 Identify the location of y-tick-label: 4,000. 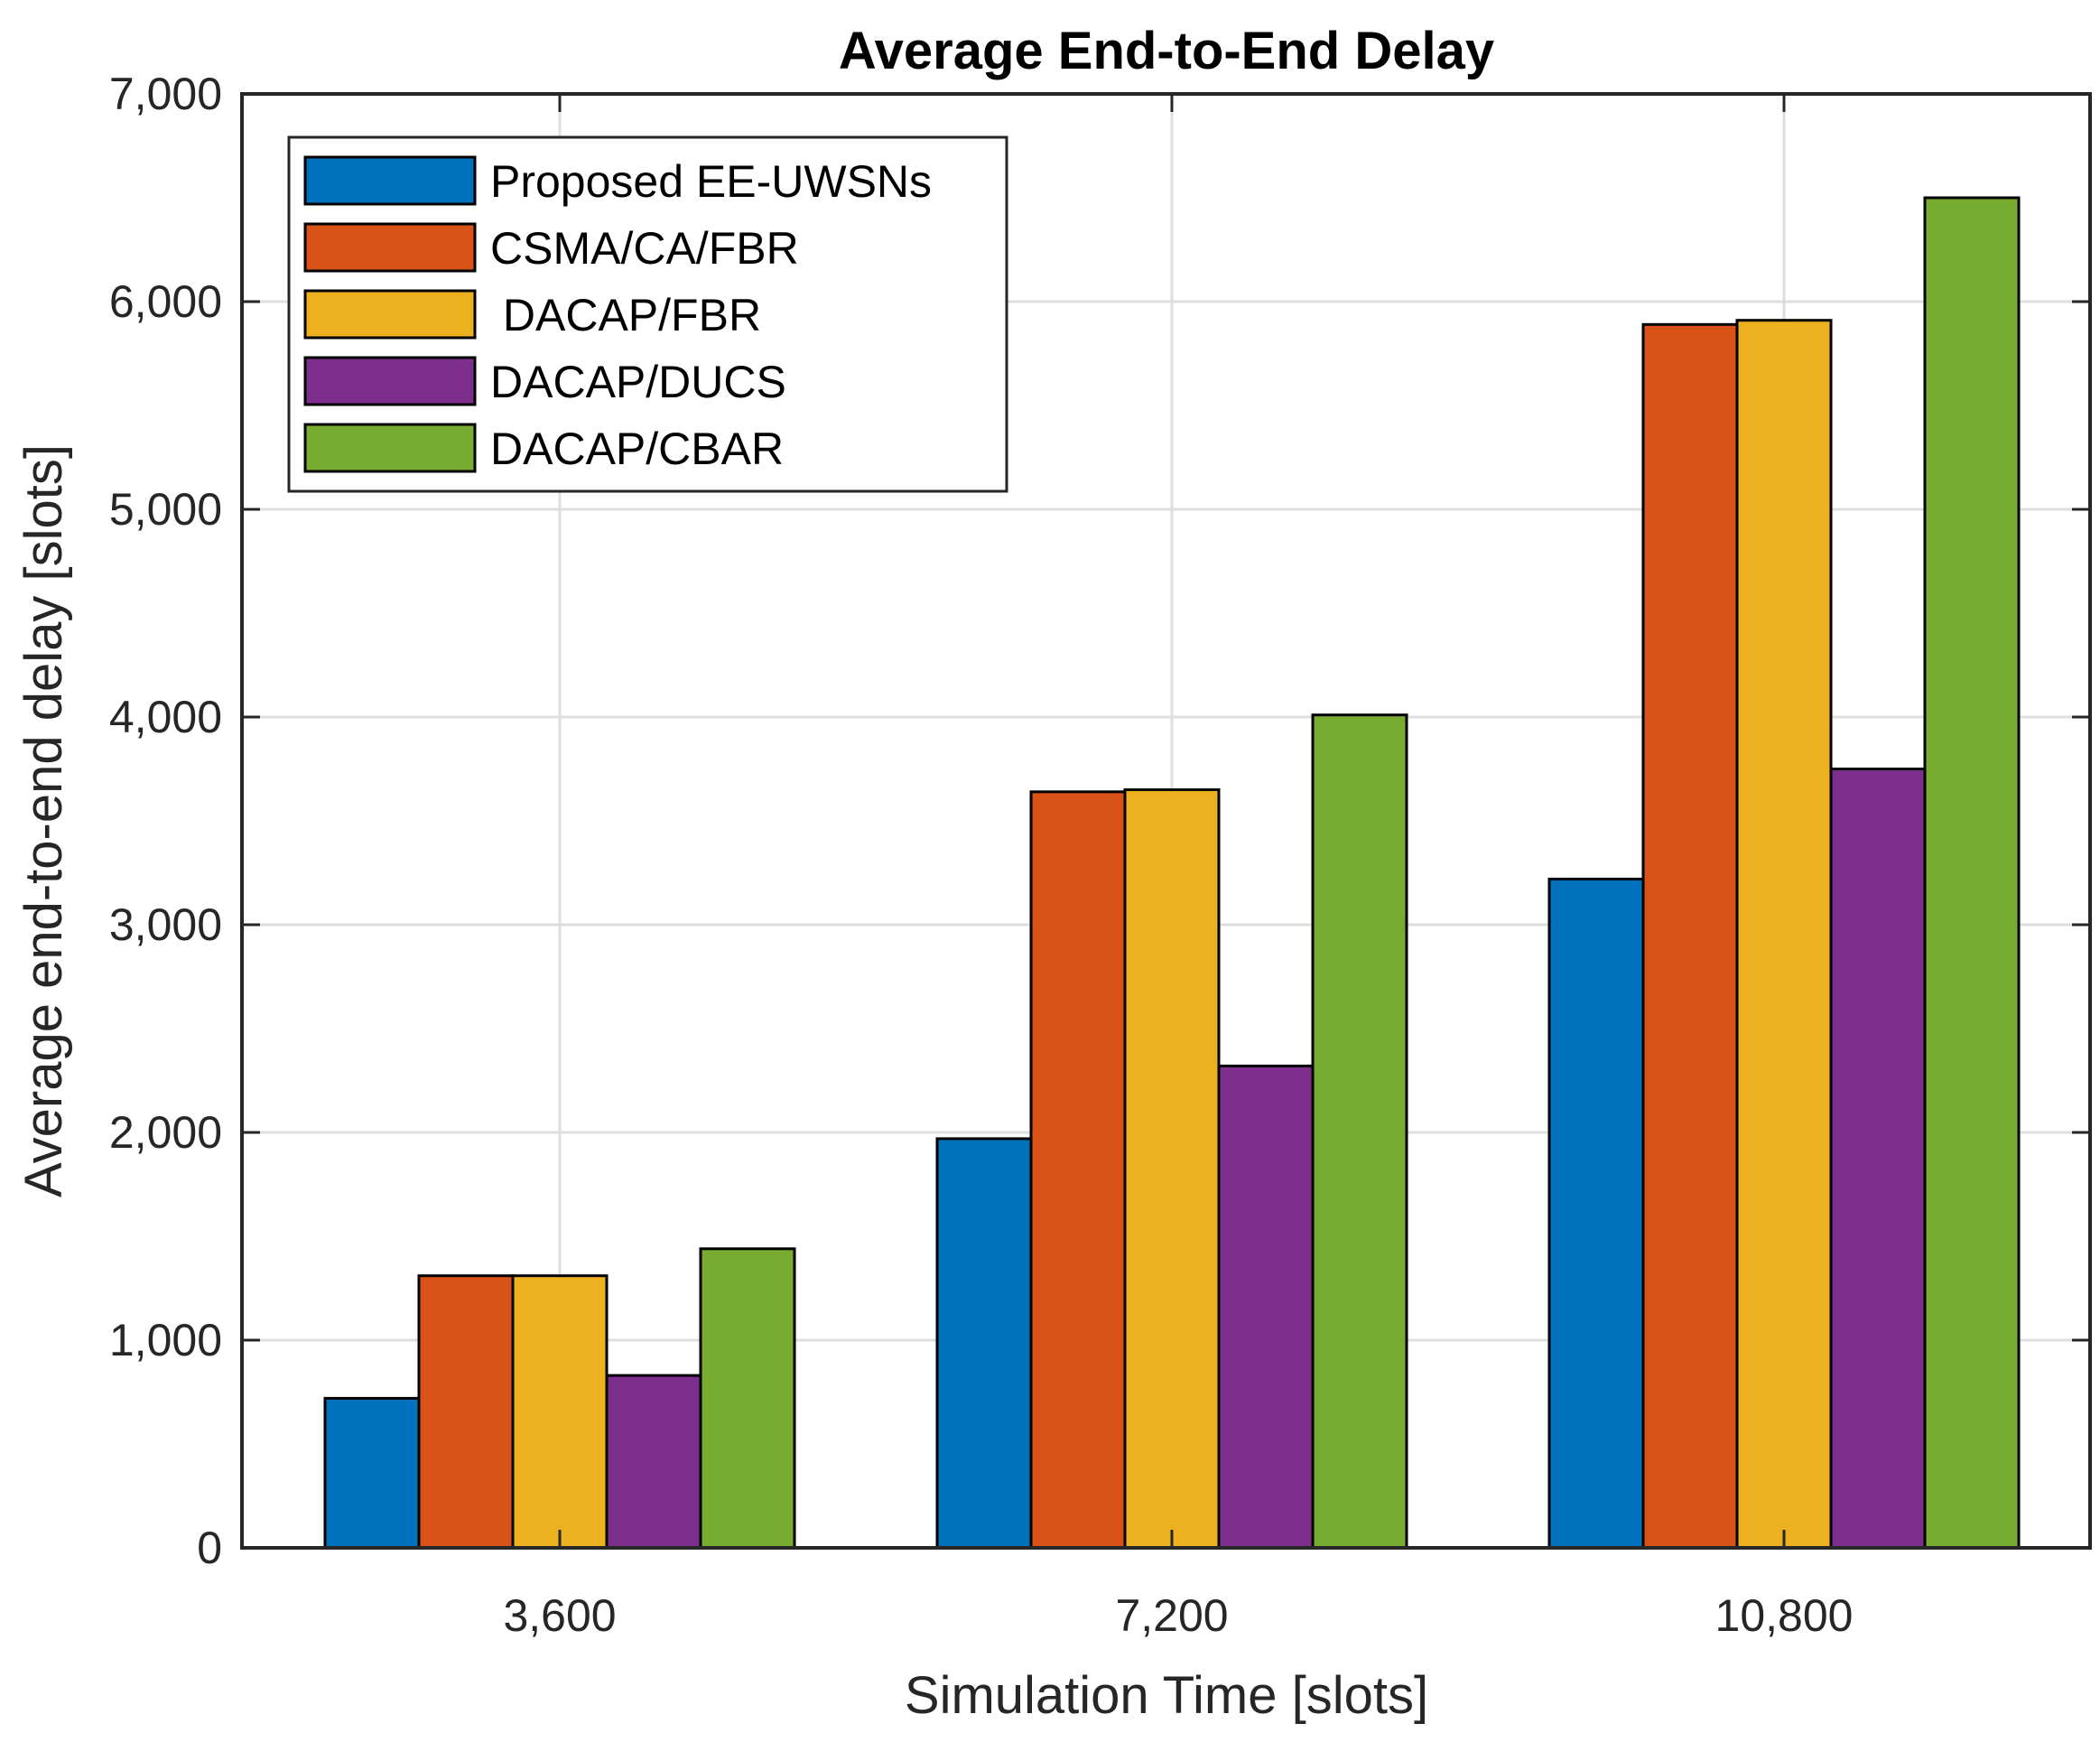
(165, 717).